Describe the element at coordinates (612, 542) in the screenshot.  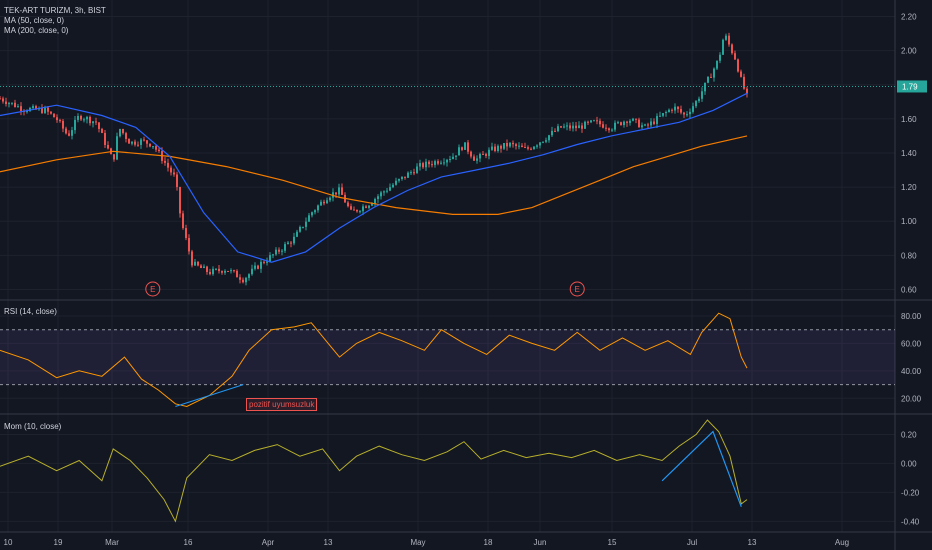
I see `time-tick-label: 15` at that location.